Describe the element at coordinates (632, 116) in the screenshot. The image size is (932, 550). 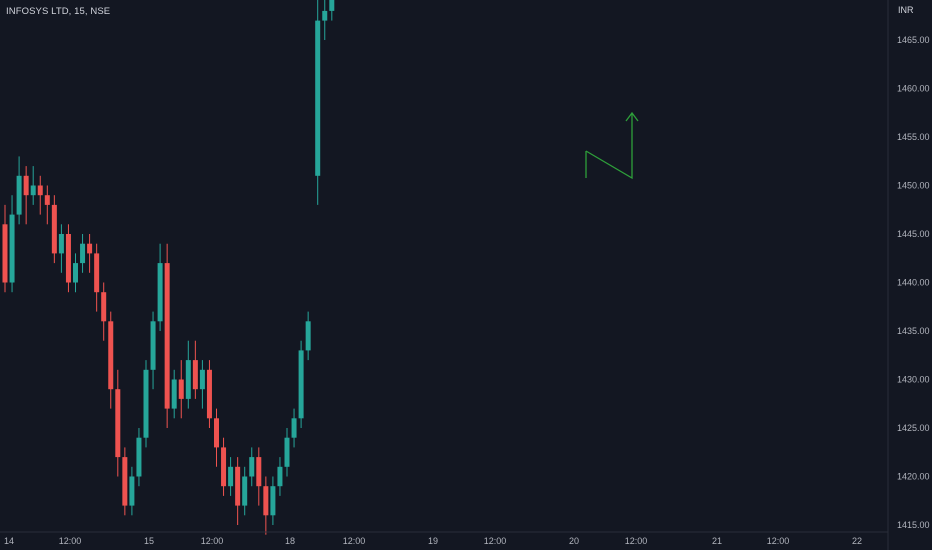
I see `arrow-head` at that location.